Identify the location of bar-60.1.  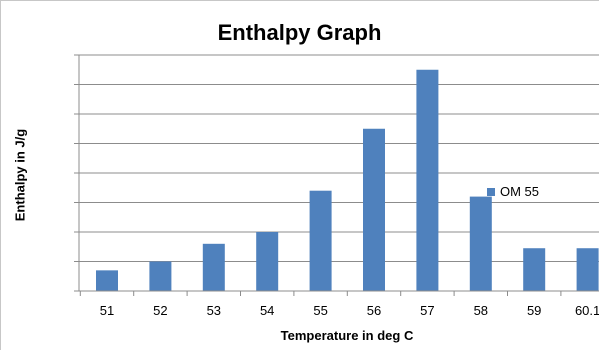
(587, 269).